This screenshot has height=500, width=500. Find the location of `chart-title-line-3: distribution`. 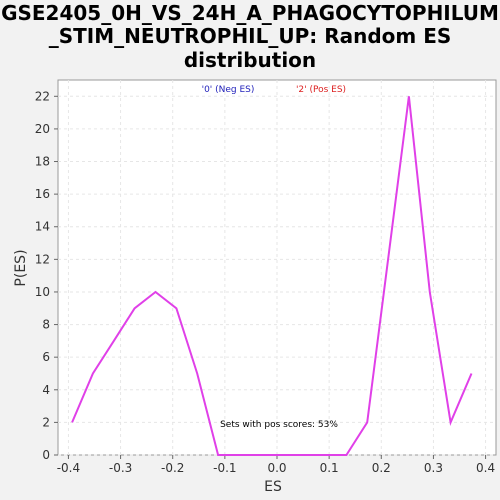

chart-title-line-3: distribution is located at coordinates (250, 60).